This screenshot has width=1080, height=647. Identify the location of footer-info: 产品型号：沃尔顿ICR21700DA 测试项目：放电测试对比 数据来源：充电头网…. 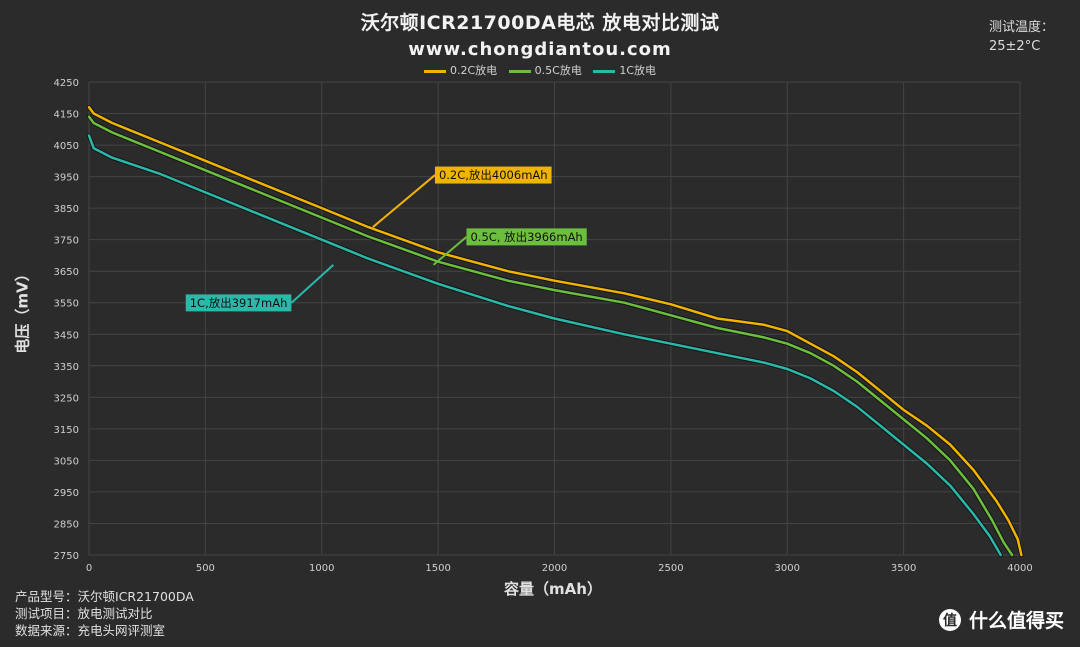
(104, 613).